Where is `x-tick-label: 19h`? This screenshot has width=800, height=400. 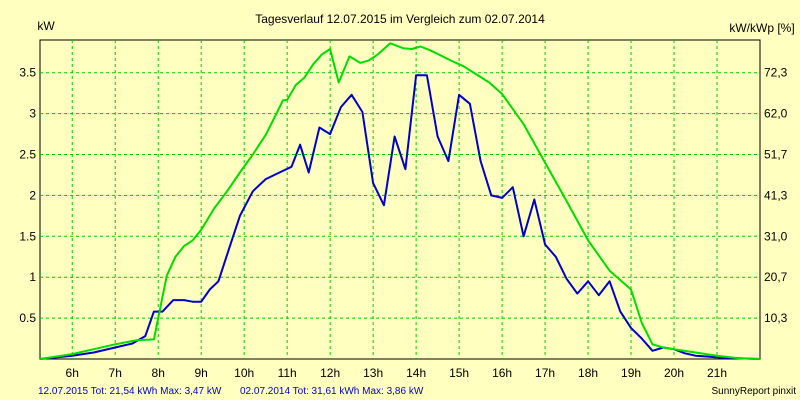
x-tick-label: 19h is located at coordinates (631, 373).